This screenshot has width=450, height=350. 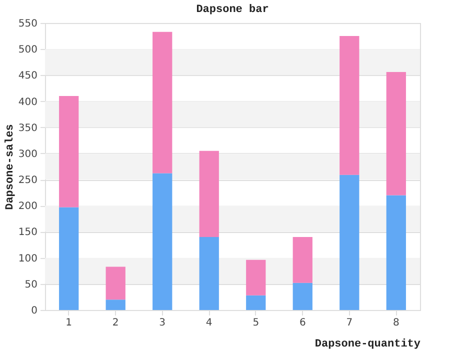 I want to click on y-tick-label: 500, so click(x=28, y=50).